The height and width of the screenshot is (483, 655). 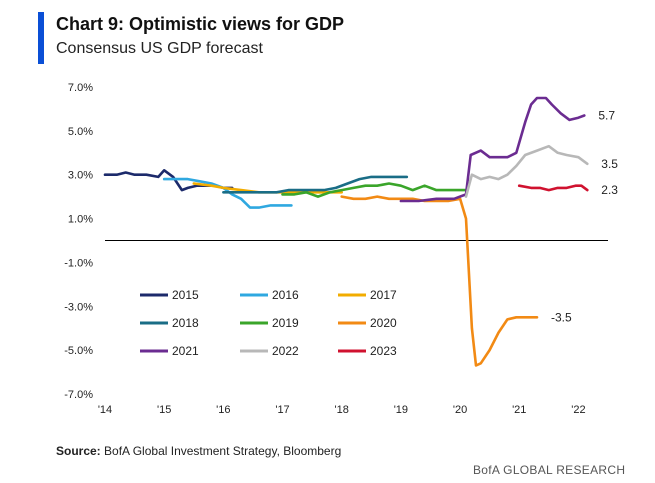 I want to click on y-tick-label: -7.0%, so click(x=78, y=395).